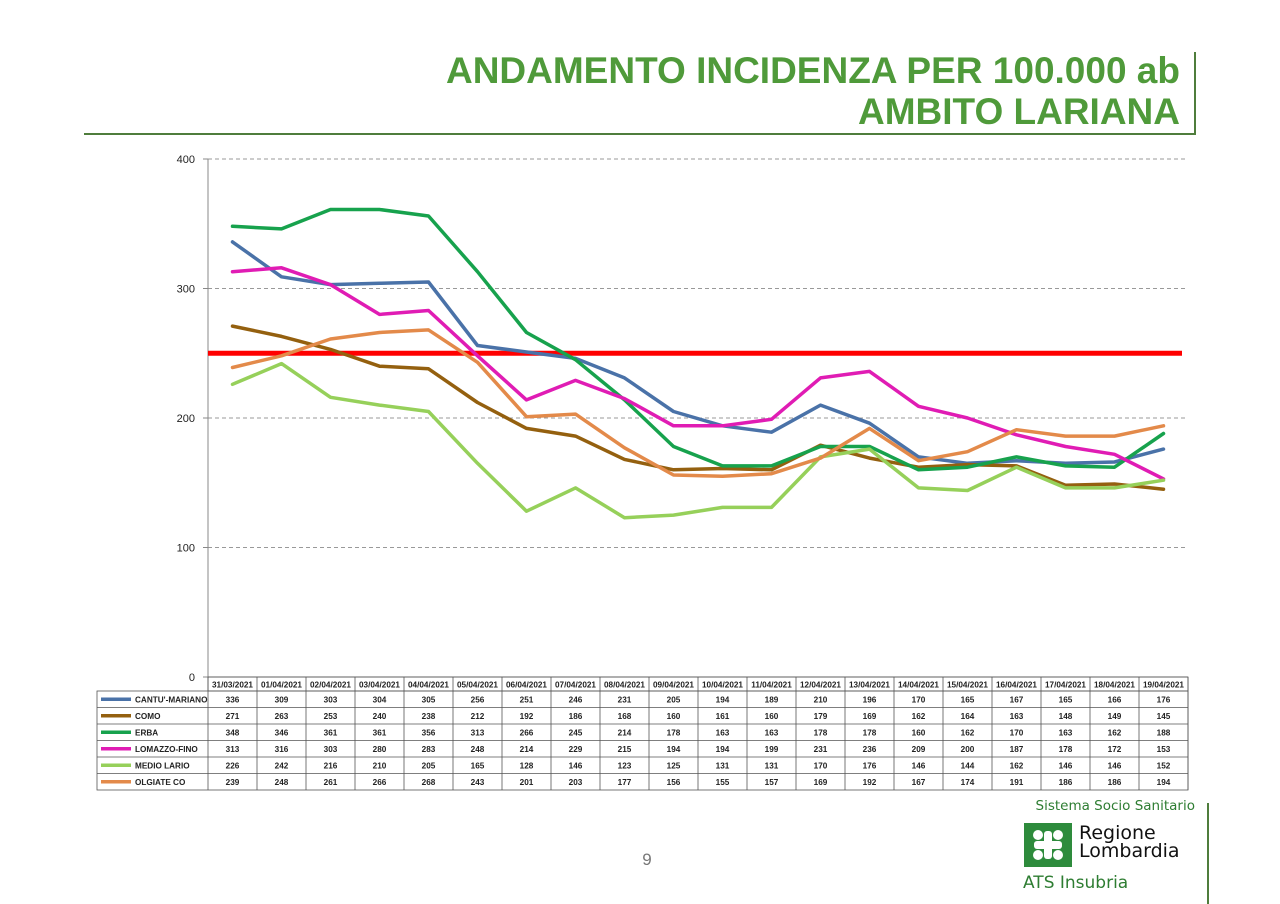 The height and width of the screenshot is (904, 1280). Describe the element at coordinates (429, 782) in the screenshot. I see `data-label: 268` at that location.